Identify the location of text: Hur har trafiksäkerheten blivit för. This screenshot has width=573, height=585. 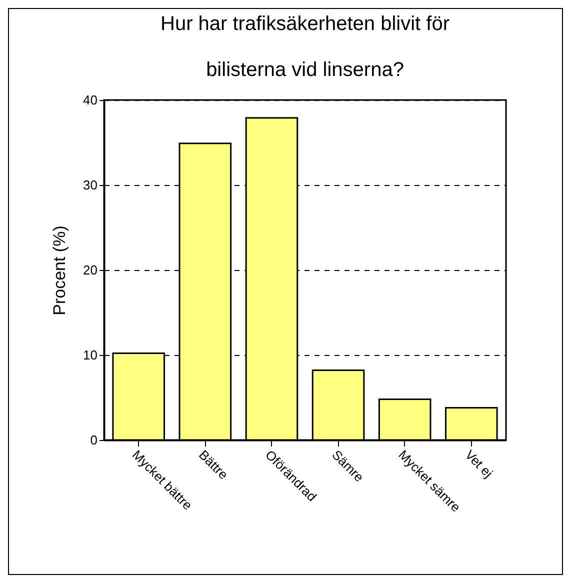
(305, 24).